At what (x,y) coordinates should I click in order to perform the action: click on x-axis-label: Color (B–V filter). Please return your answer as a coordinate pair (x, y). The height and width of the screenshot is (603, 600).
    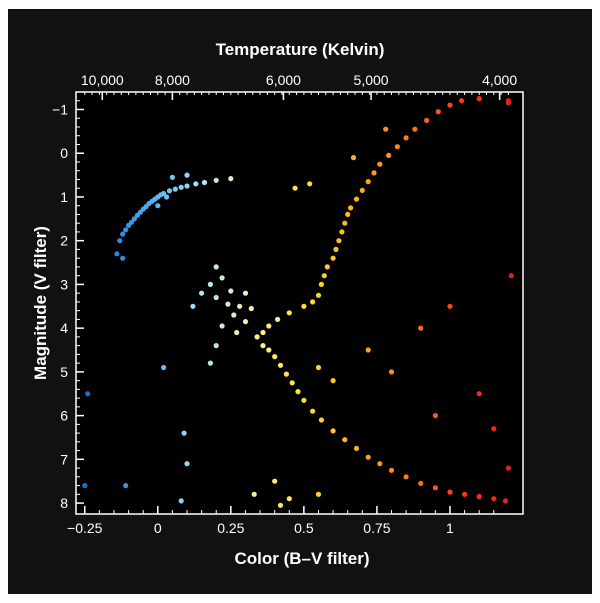
    Looking at the image, I should click on (301, 558).